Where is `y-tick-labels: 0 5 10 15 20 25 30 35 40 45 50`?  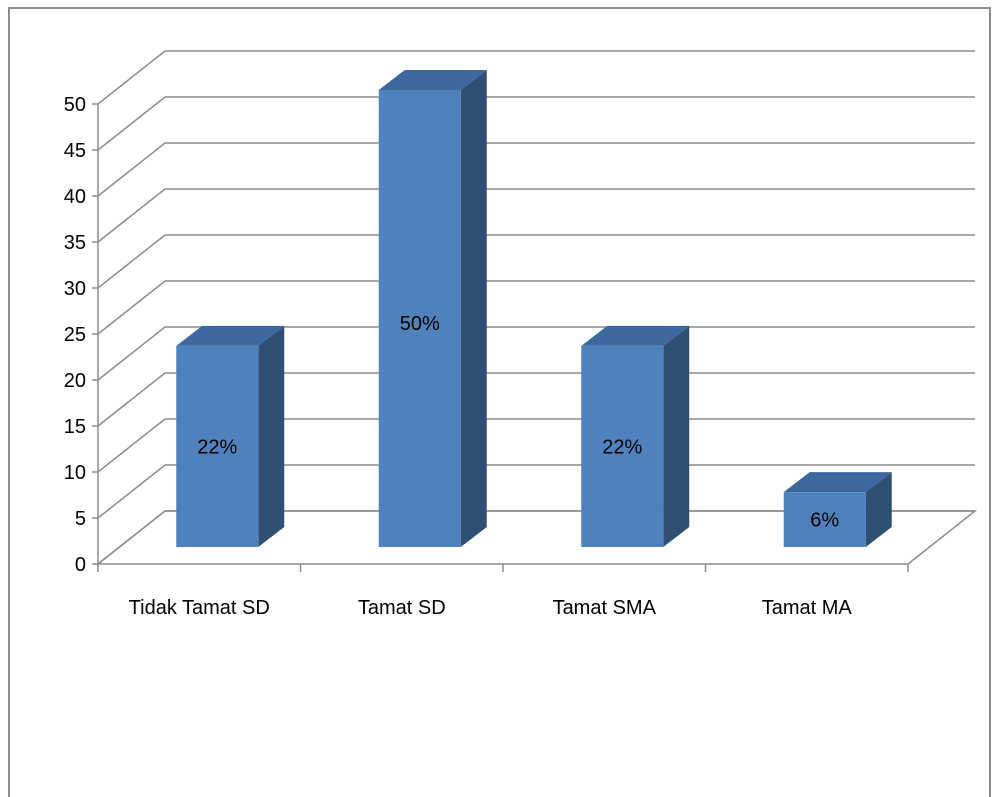
y-tick-labels: 0 5 10 15 20 25 30 35 40 45 50 is located at coordinates (75, 335).